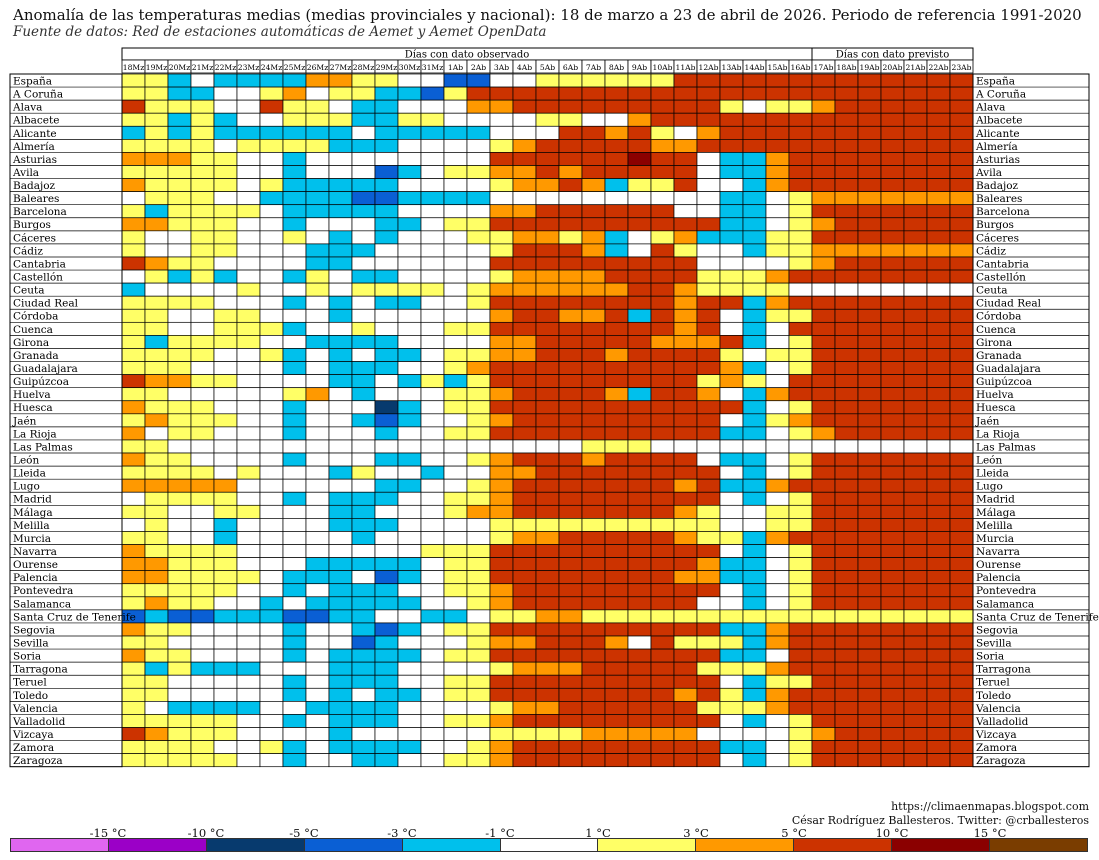 The width and height of the screenshot is (1099, 860). I want to click on color-scale-bar, so click(549, 845).